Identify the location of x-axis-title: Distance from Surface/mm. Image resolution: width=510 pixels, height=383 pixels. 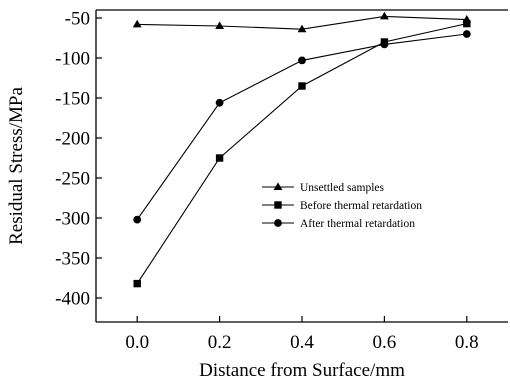
(302, 370).